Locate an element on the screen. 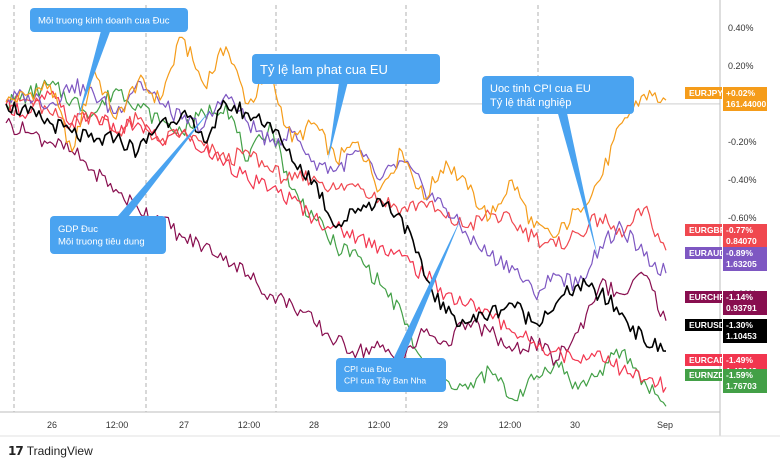 The height and width of the screenshot is (463, 780). price-tag-change: -0.89% is located at coordinates (739, 253).